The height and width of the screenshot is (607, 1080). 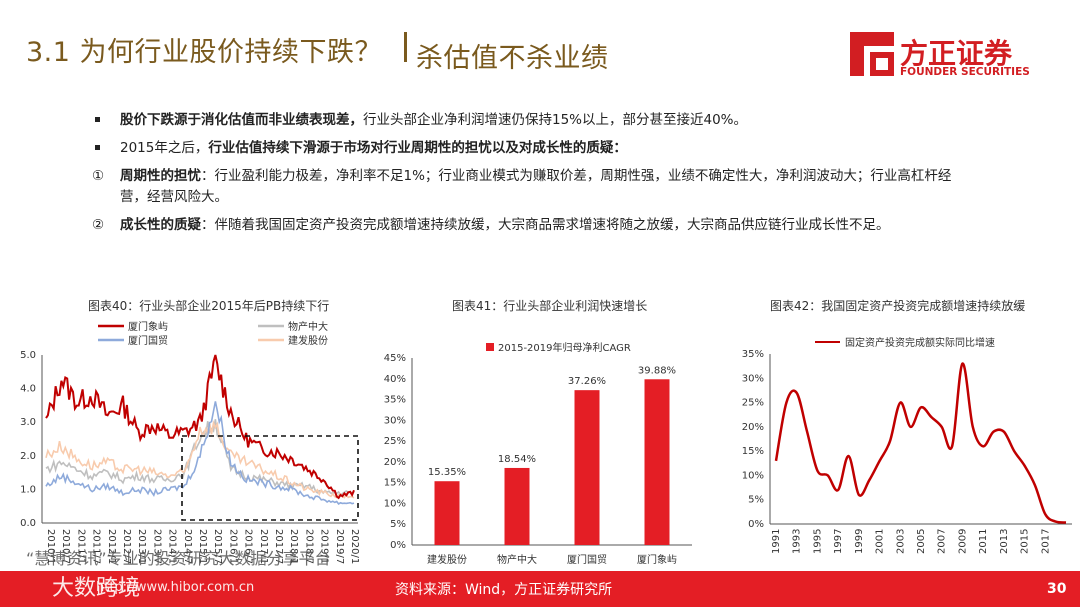 What do you see at coordinates (232, 546) in the screenshot?
I see `x-tick-label: 2016/1` at bounding box center [232, 546].